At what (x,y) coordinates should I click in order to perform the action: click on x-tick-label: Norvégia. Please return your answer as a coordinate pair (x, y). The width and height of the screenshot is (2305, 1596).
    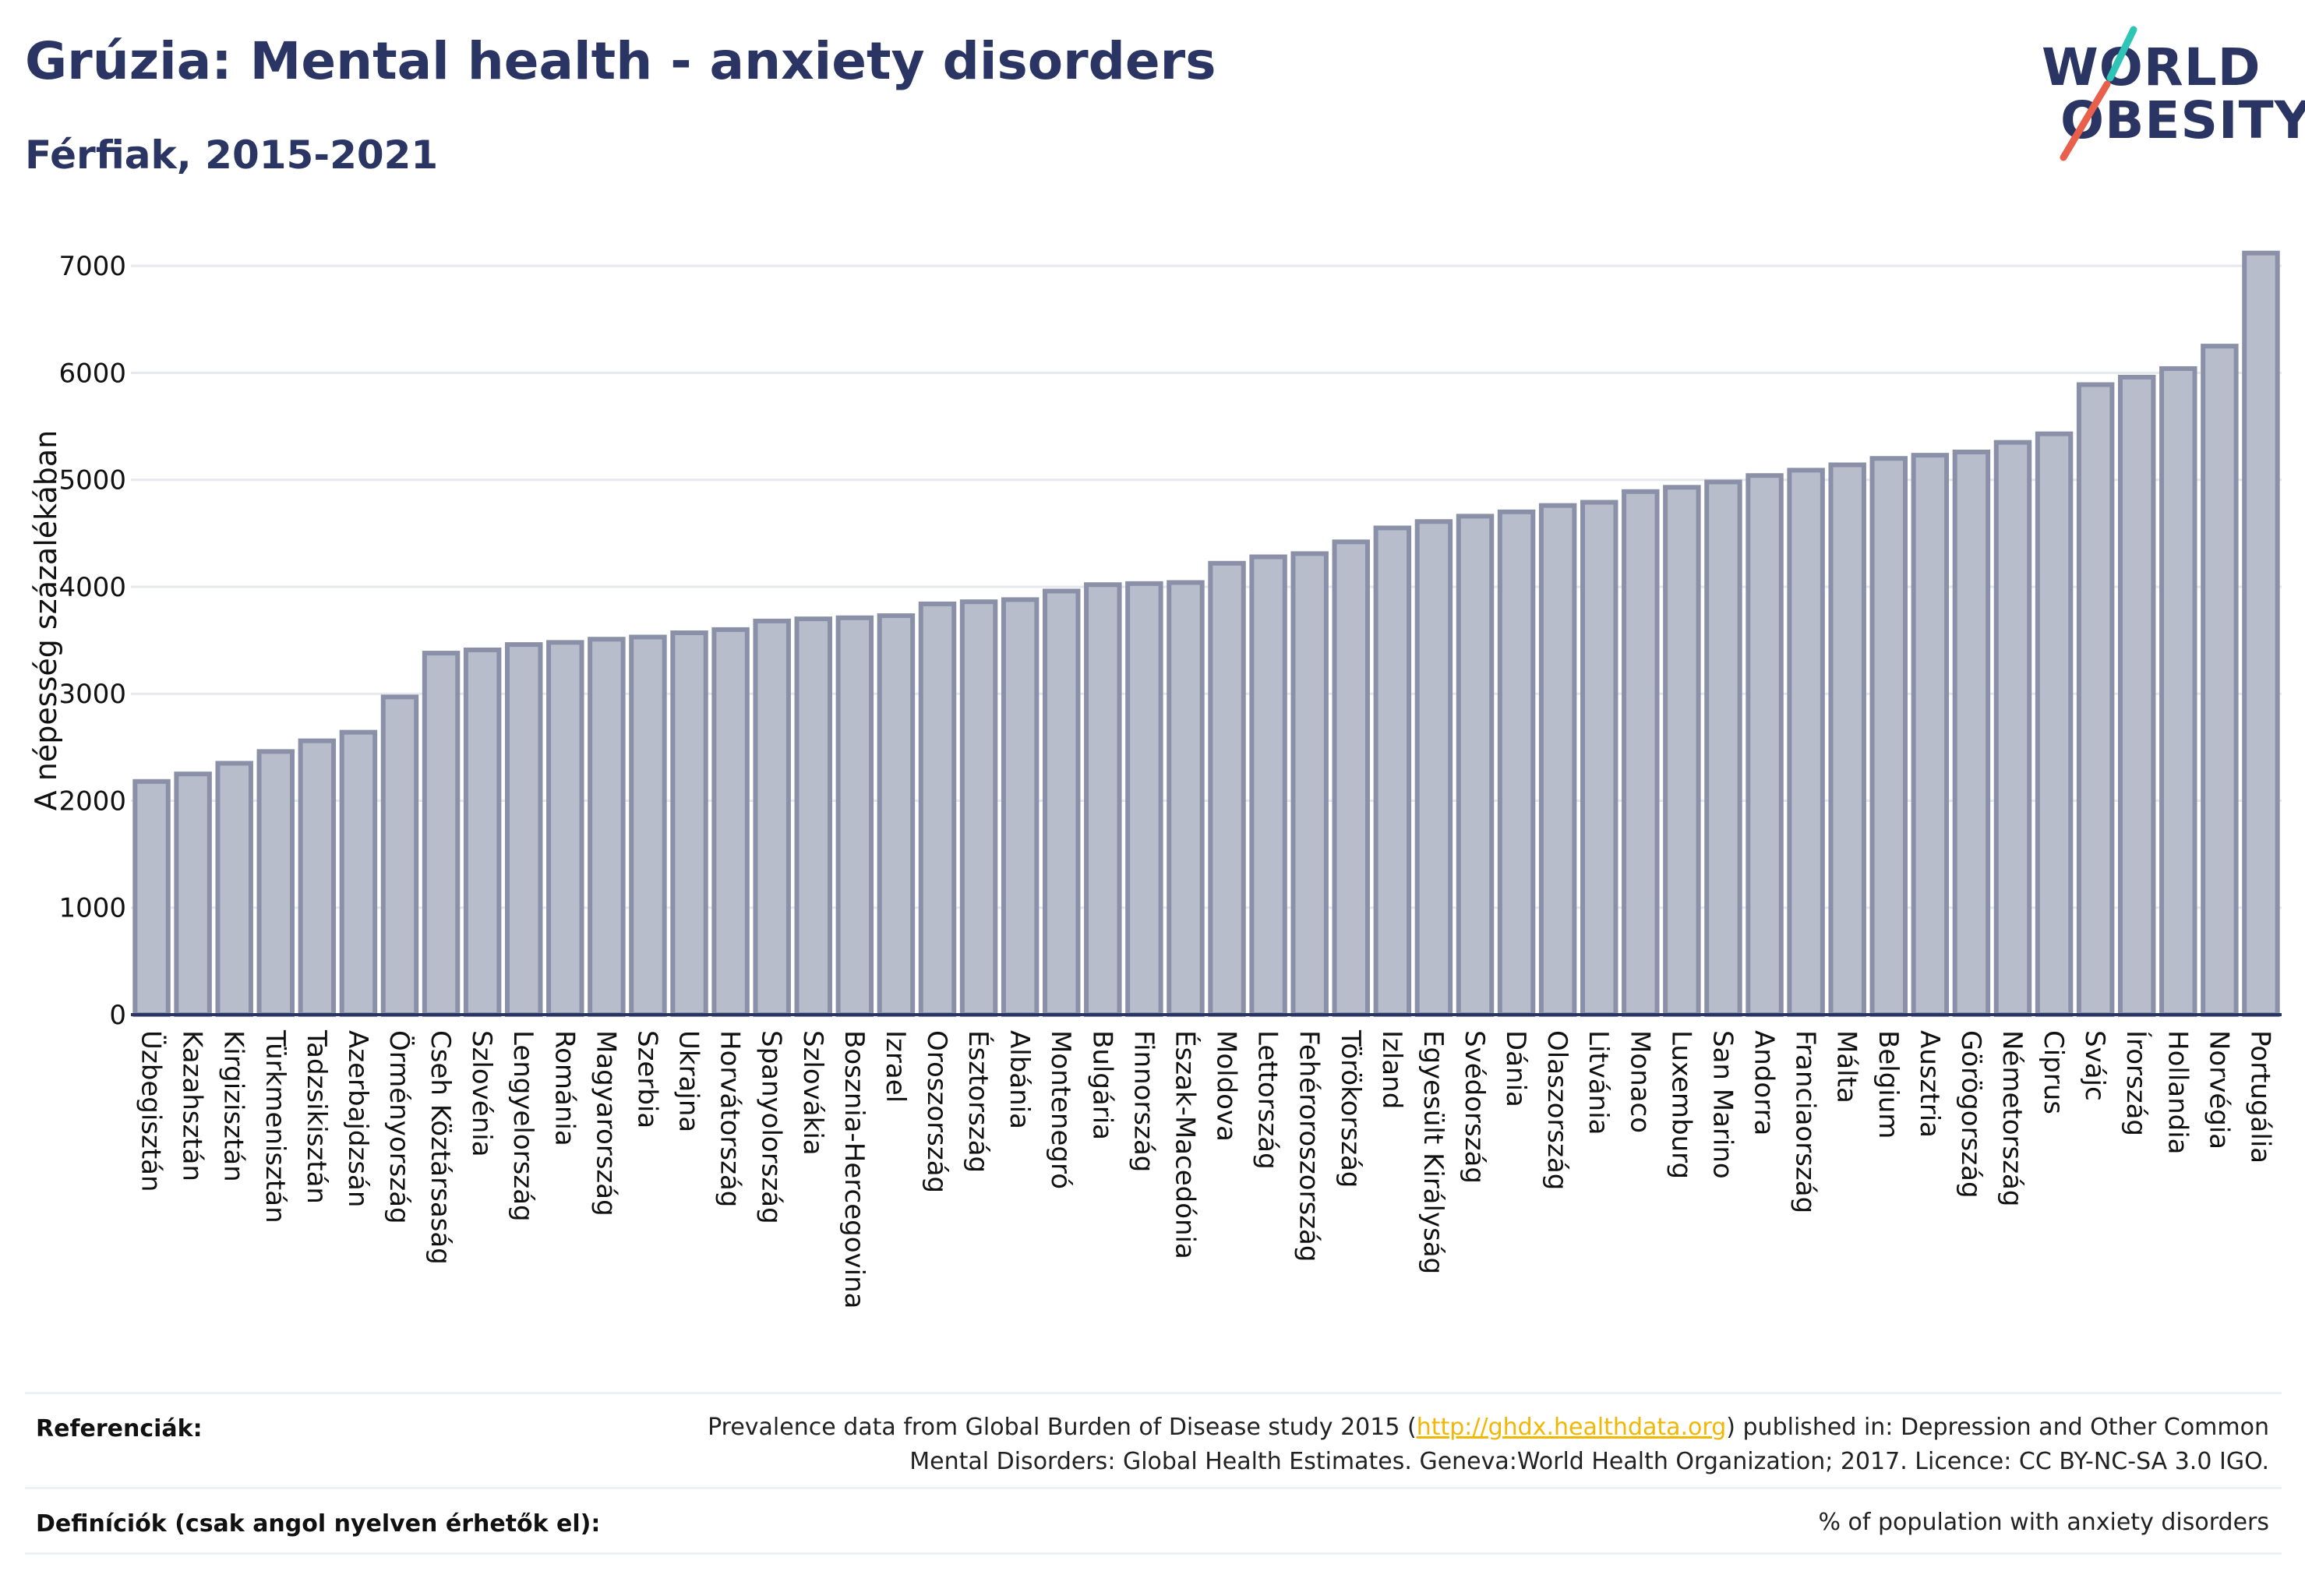
    Looking at the image, I should click on (2218, 1089).